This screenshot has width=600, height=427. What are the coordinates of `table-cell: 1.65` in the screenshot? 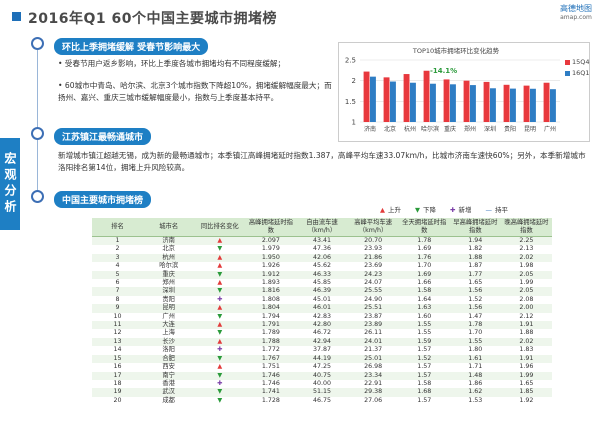 It's located at (526, 383).